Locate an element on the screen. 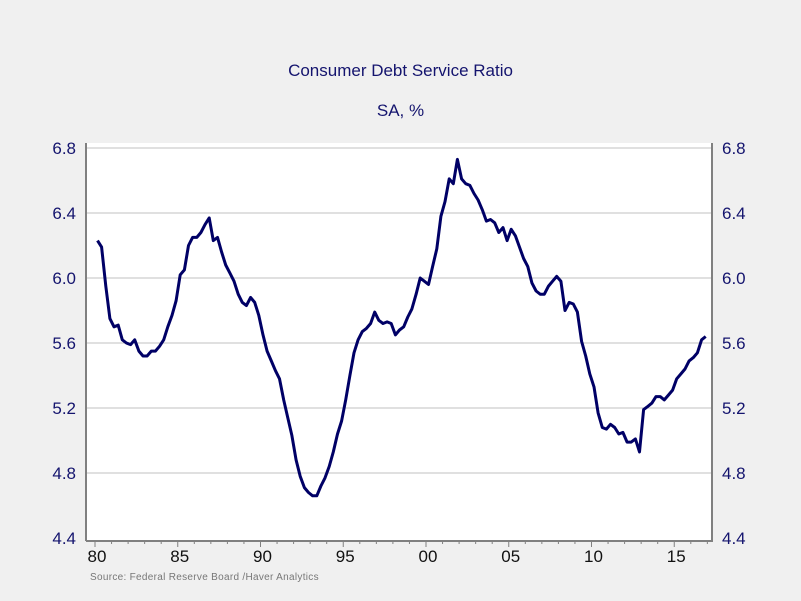 This screenshot has height=601, width=801. x-tick-label: 10 is located at coordinates (593, 556).